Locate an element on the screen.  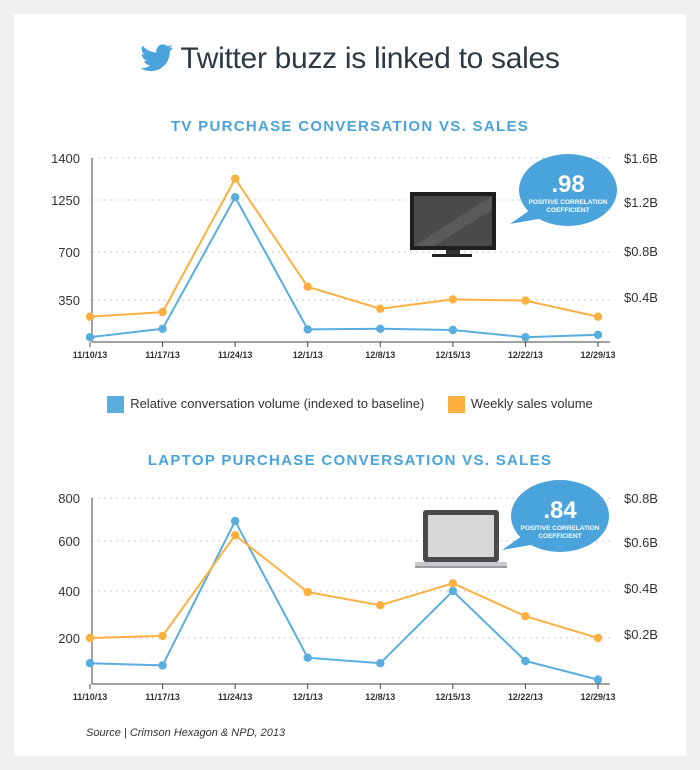
laptop-base is located at coordinates (461, 564).